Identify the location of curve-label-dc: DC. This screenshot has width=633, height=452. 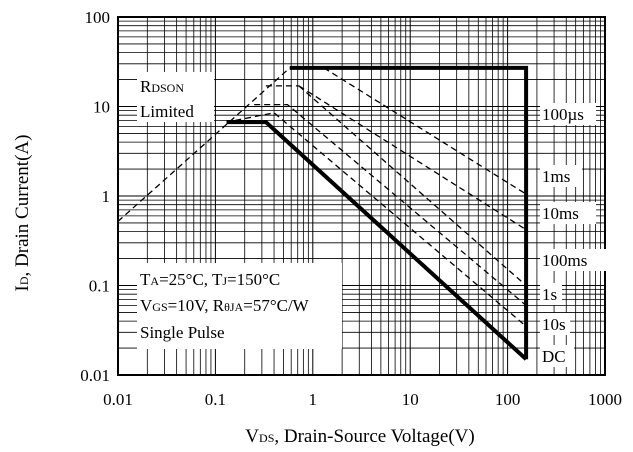
(554, 356).